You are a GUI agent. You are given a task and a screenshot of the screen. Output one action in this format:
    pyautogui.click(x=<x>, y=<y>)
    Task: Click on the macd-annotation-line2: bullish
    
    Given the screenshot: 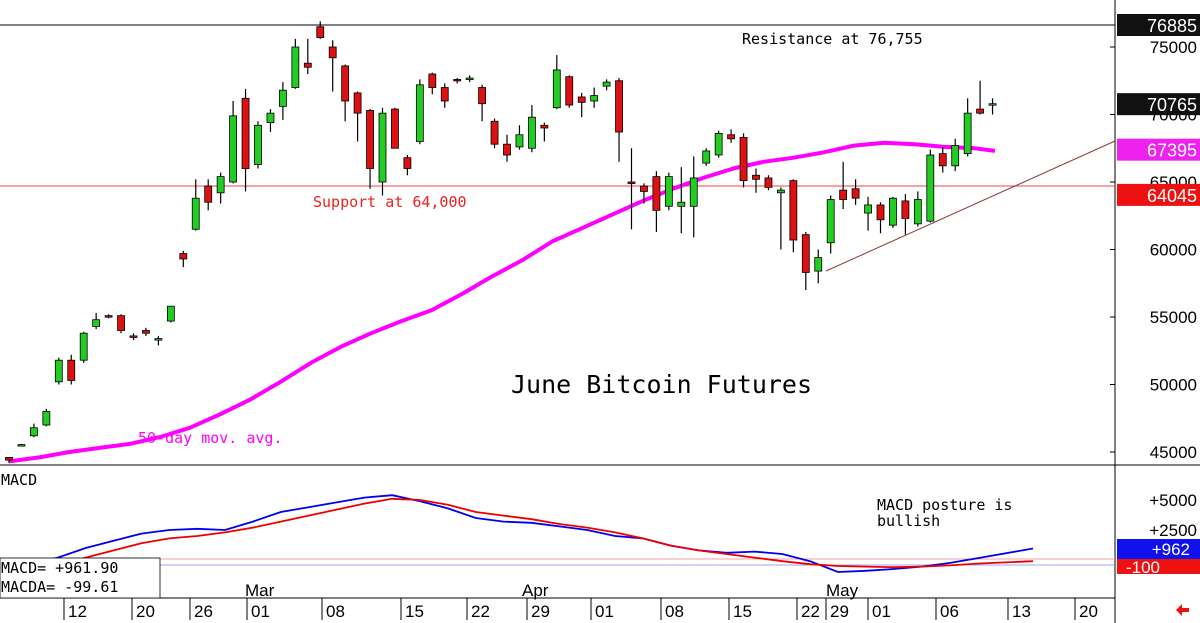 What is the action you would take?
    pyautogui.click(x=908, y=521)
    